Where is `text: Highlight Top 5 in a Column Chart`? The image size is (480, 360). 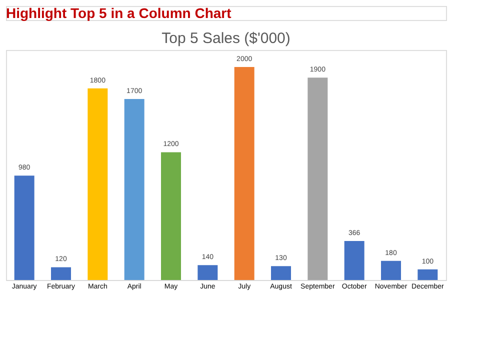
text: Highlight Top 5 in a Column Chart is located at coordinates (119, 13).